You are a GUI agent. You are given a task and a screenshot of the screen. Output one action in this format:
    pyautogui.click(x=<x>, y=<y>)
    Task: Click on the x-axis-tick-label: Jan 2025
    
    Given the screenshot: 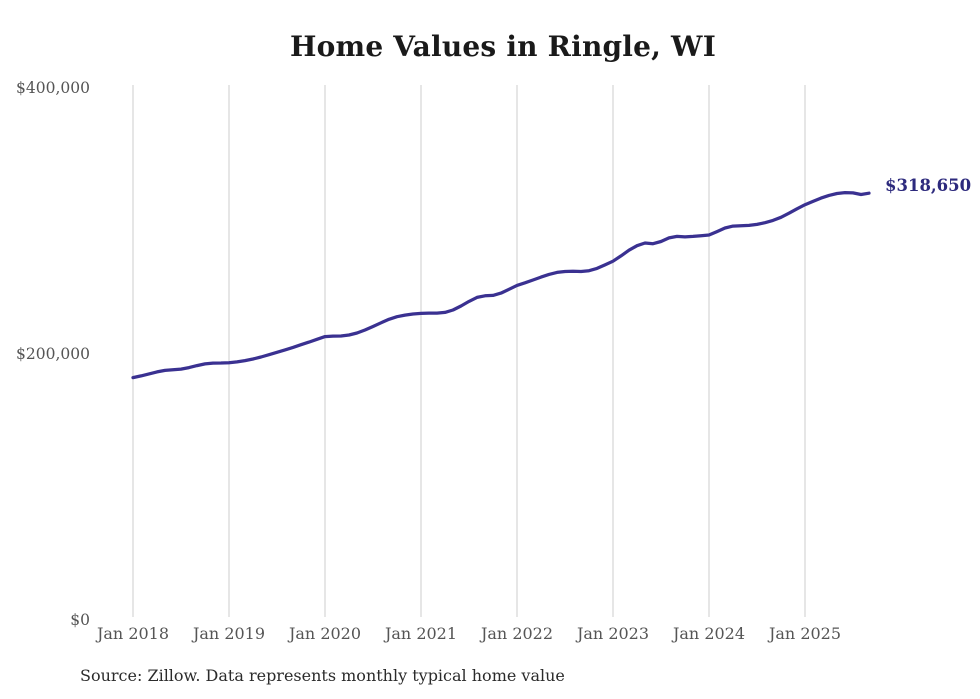 What is the action you would take?
    pyautogui.click(x=805, y=633)
    